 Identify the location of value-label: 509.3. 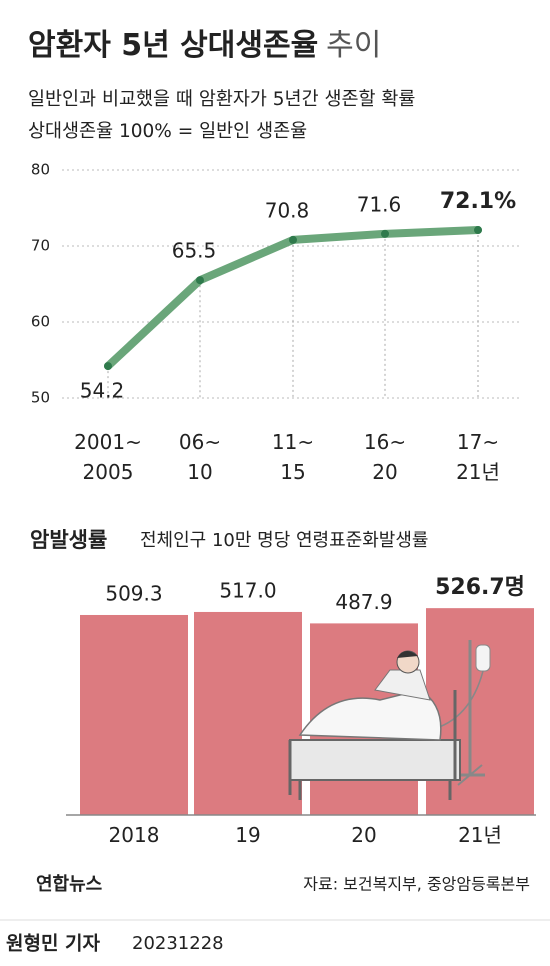
(133, 593).